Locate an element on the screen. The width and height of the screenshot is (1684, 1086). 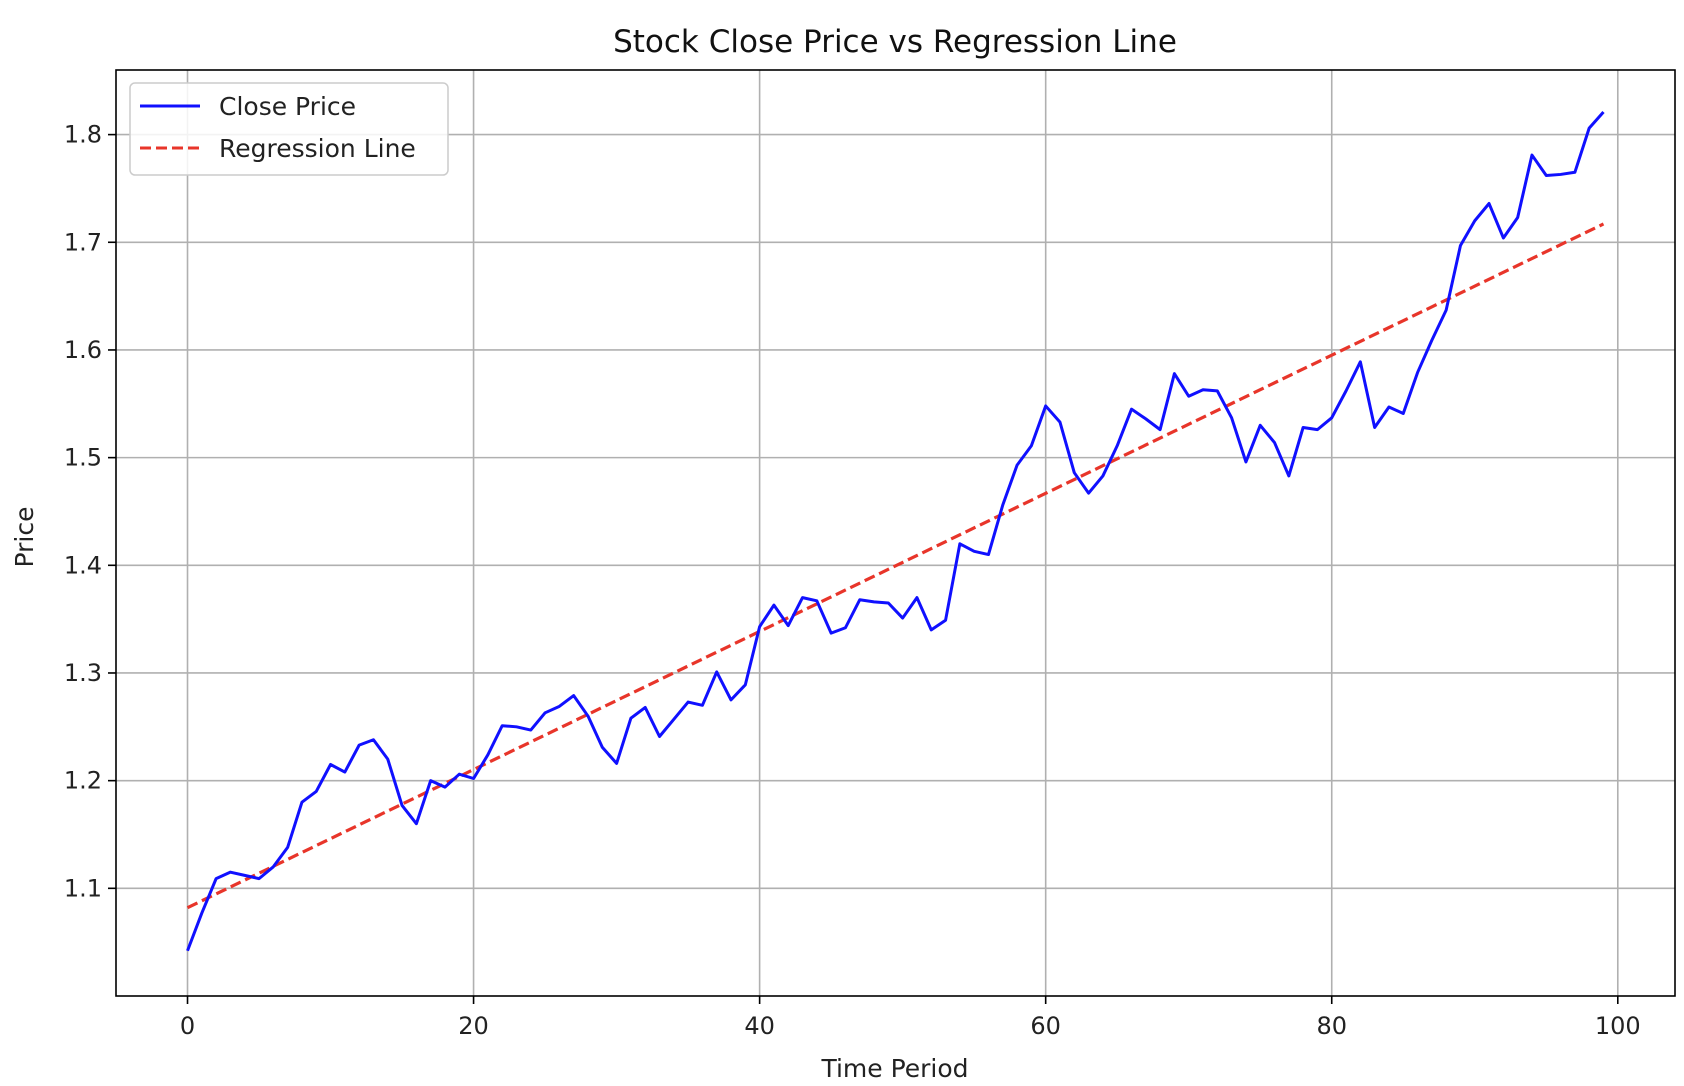
legend: Close Price Regression Line is located at coordinates (289, 129).